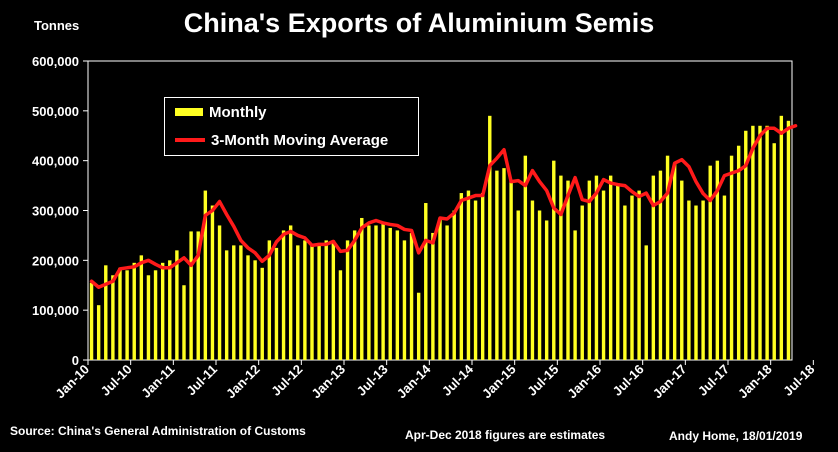 The width and height of the screenshot is (838, 452). I want to click on legend-item-monthly: Monthly, so click(221, 112).